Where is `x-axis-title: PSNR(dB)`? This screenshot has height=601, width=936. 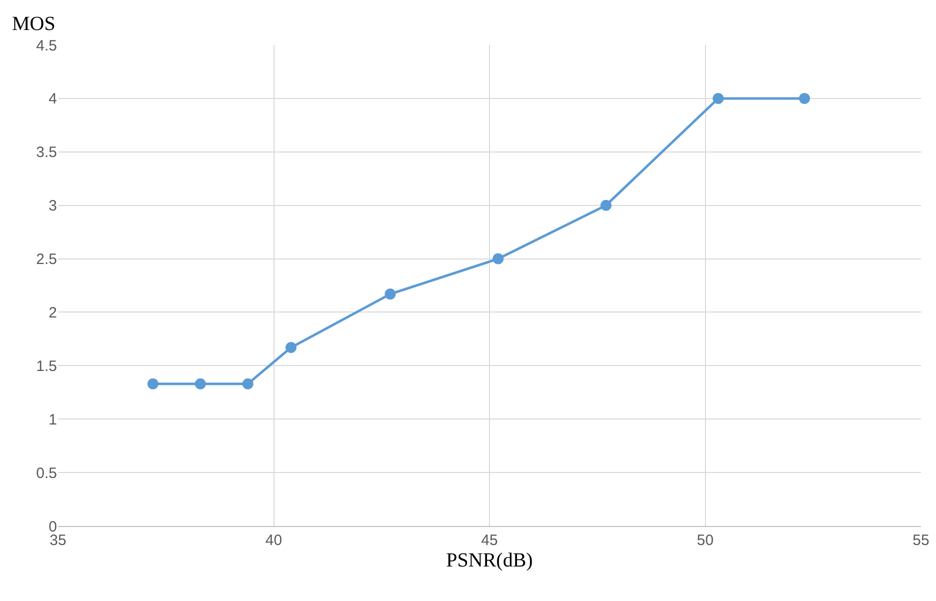 x-axis-title: PSNR(dB) is located at coordinates (489, 561).